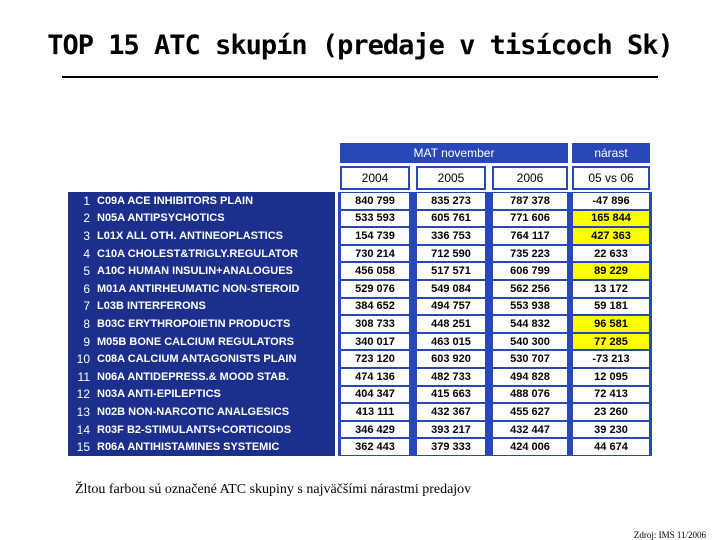 The width and height of the screenshot is (720, 540). What do you see at coordinates (188, 447) in the screenshot?
I see `atc-group: R06A ANTIHISTAMINES SYSTEMIC` at bounding box center [188, 447].